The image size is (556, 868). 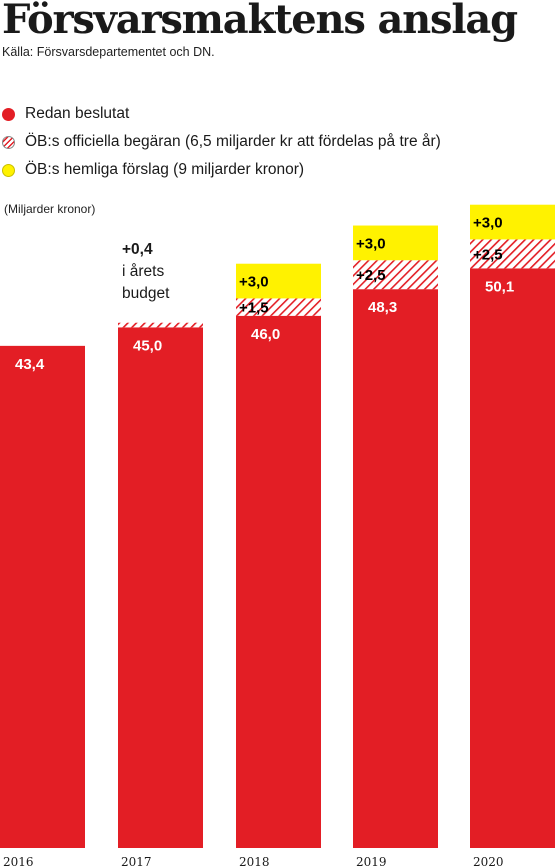 I want to click on annotation-2017-line-1: +0,4, so click(x=137, y=249).